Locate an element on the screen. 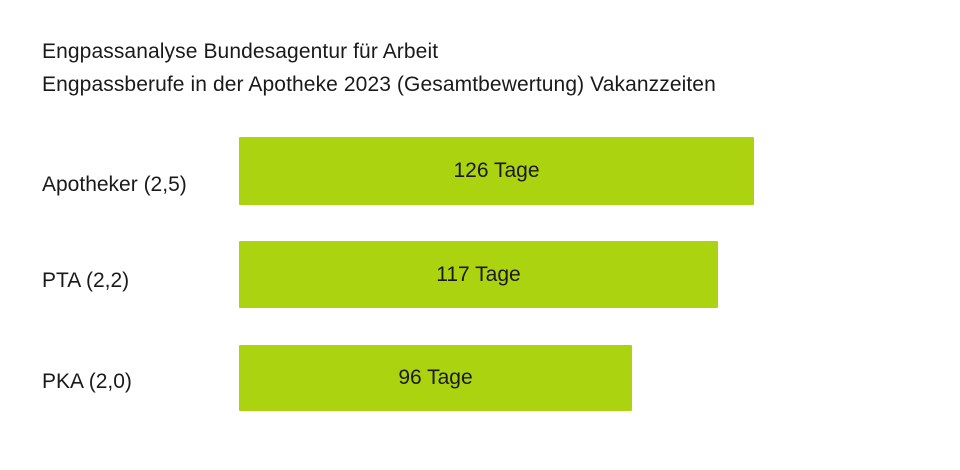 The image size is (960, 470). category-label-apotheker: Apotheker (2,5) is located at coordinates (114, 184).